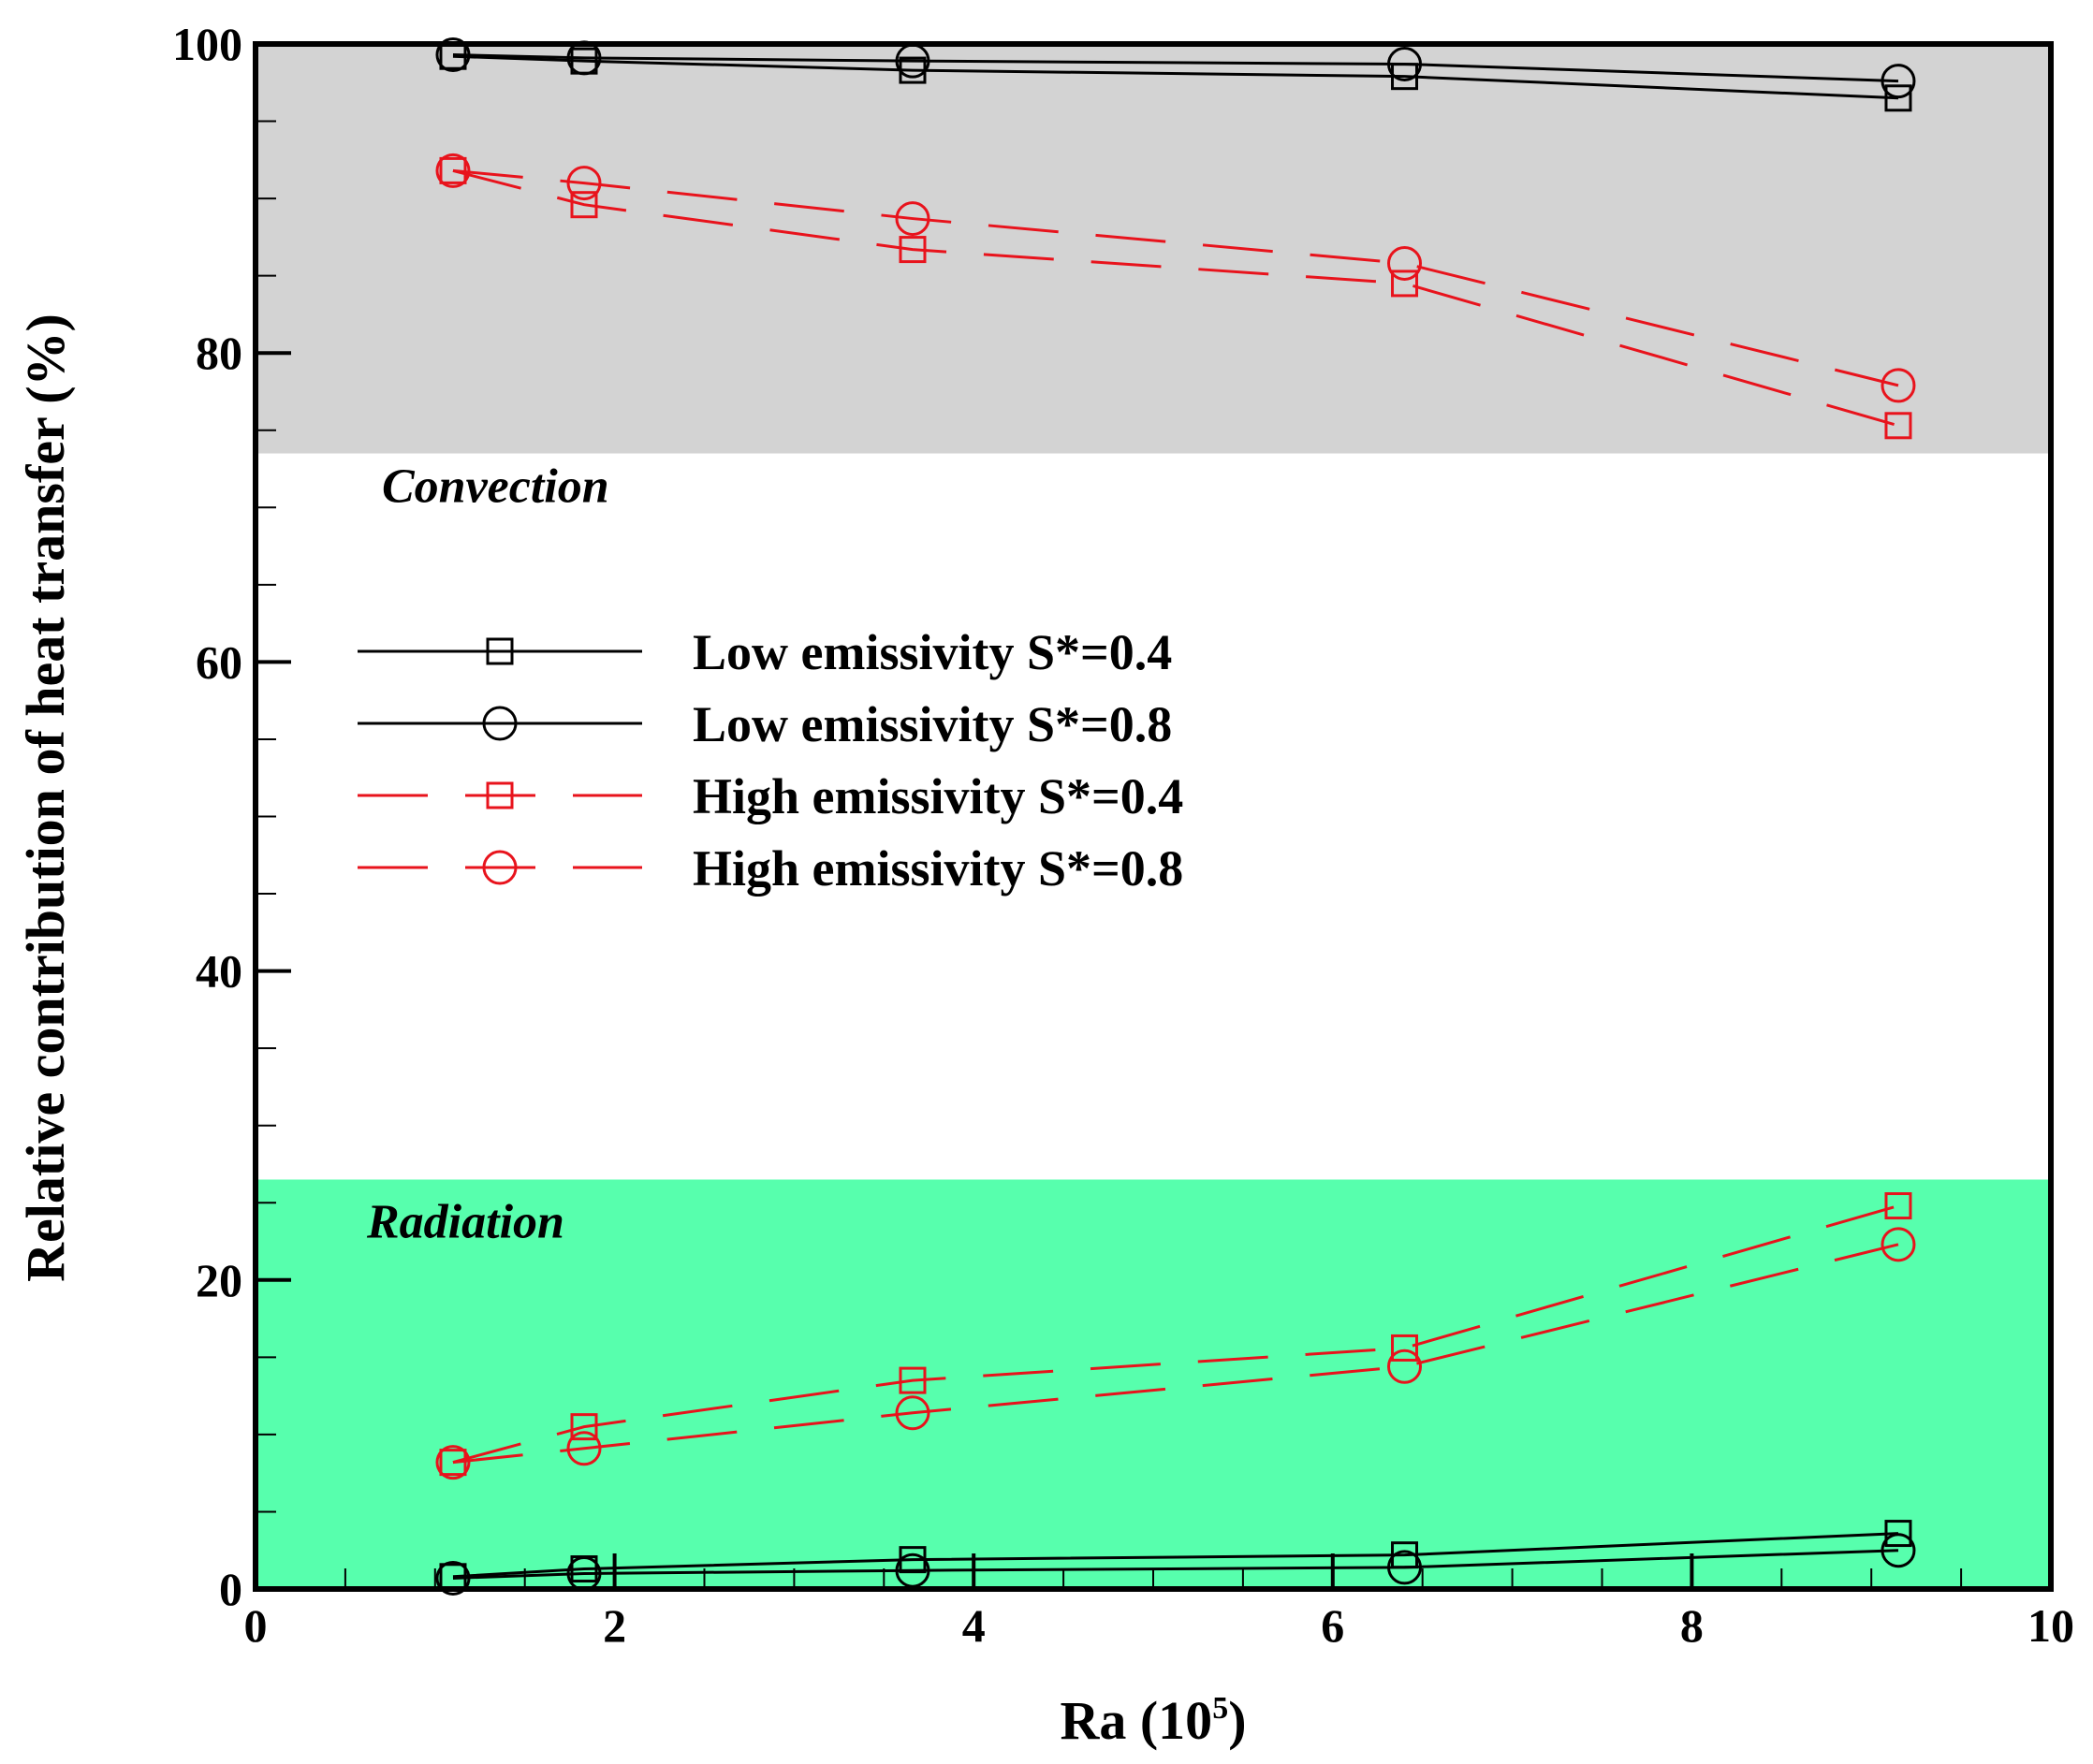 Image resolution: width=2093 pixels, height=1764 pixels. What do you see at coordinates (1220, 1708) in the screenshot?
I see `x-axis-title-exponent: 5` at bounding box center [1220, 1708].